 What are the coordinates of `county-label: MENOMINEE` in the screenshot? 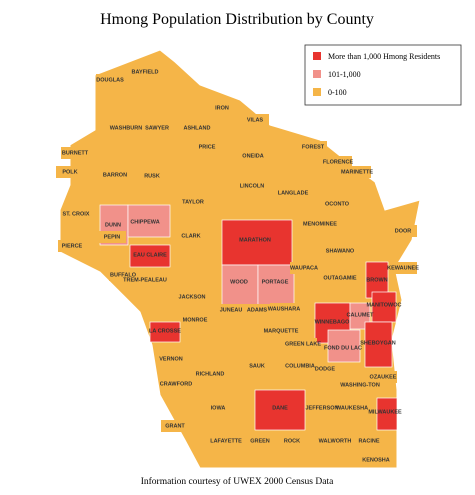 It's located at (320, 224).